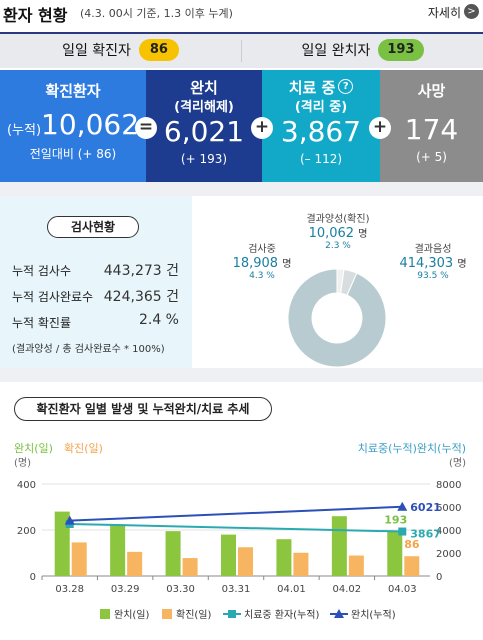  Describe the element at coordinates (96, 51) in the screenshot. I see `daily-confirmed-label: 일일 확진자` at that location.